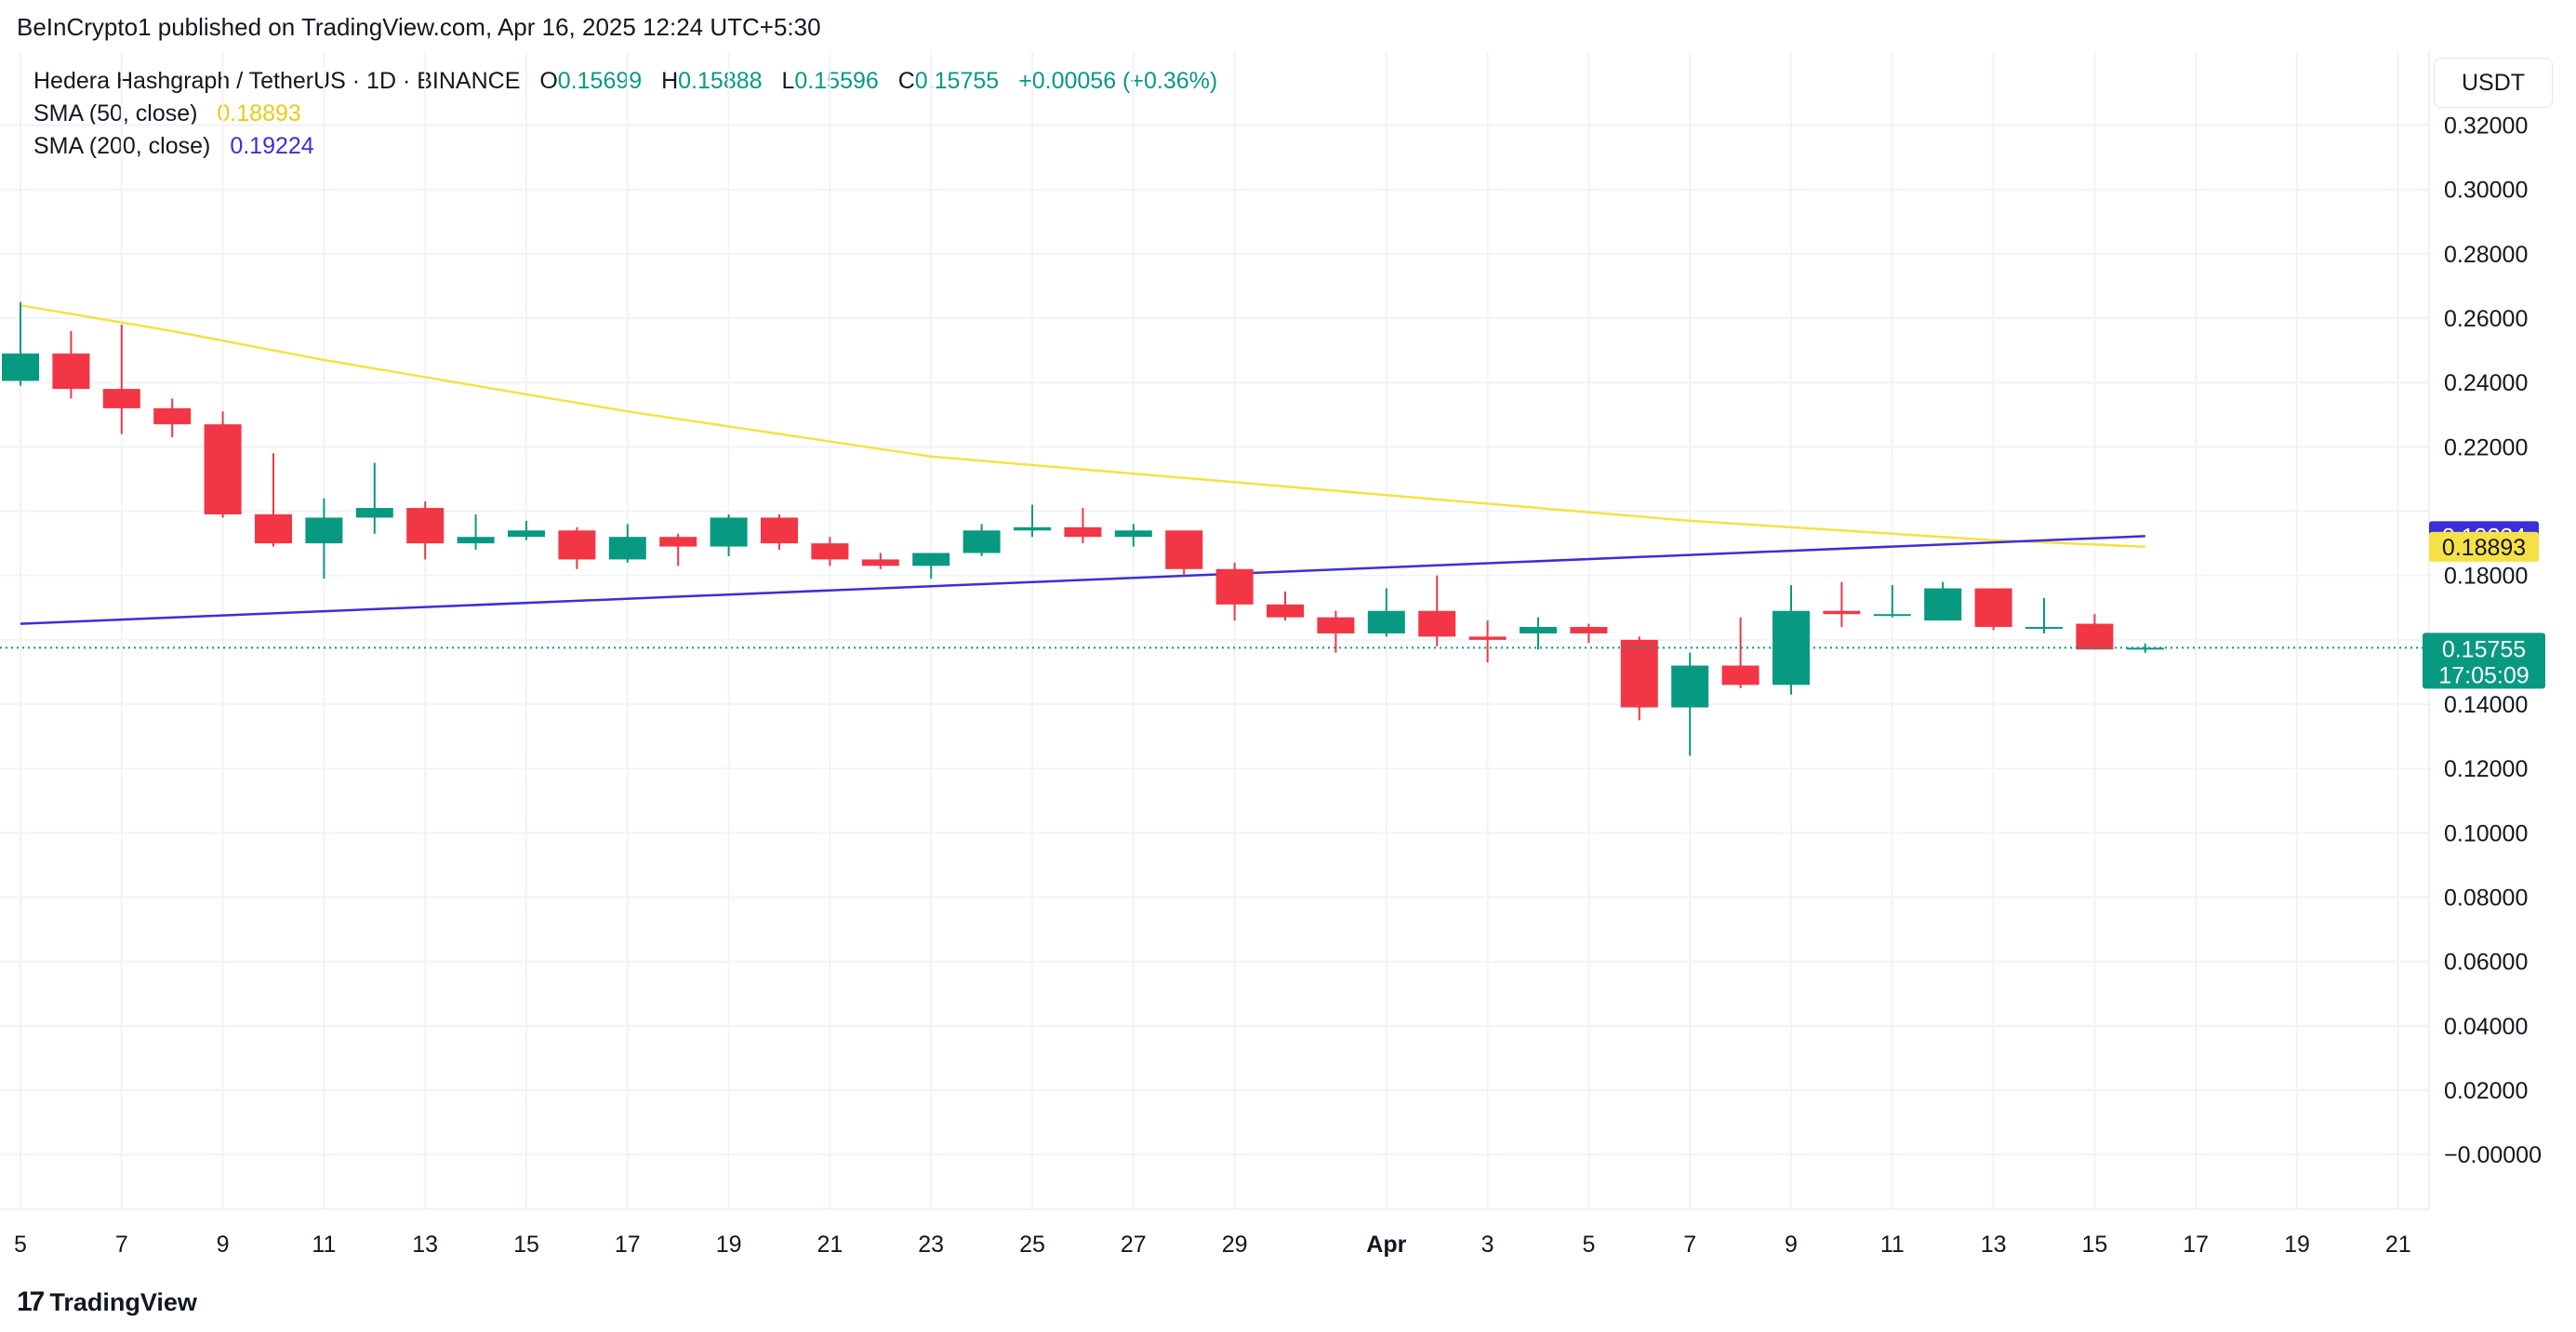 Image resolution: width=2576 pixels, height=1332 pixels. I want to click on x-tick-label: 25, so click(1032, 1245).